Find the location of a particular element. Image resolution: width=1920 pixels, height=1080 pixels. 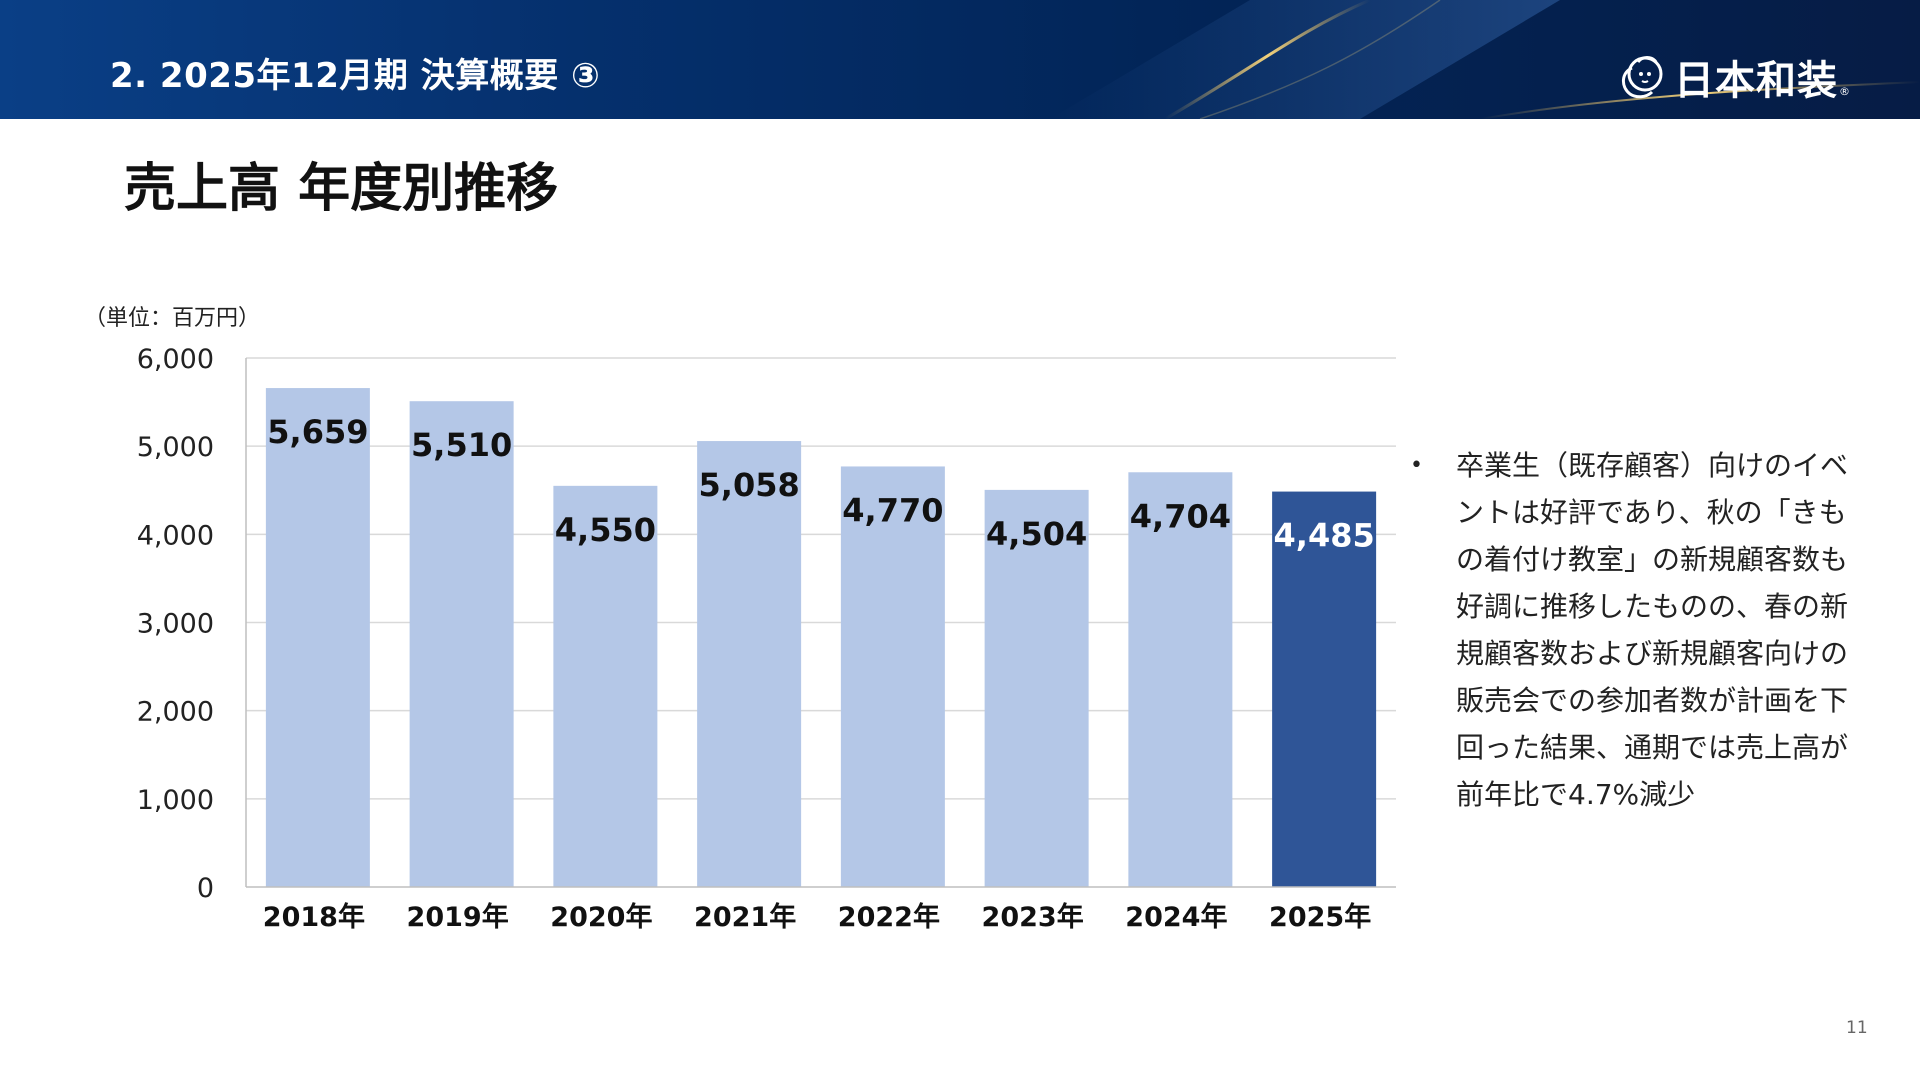

bar-value-label: 5,510 is located at coordinates (461, 445).